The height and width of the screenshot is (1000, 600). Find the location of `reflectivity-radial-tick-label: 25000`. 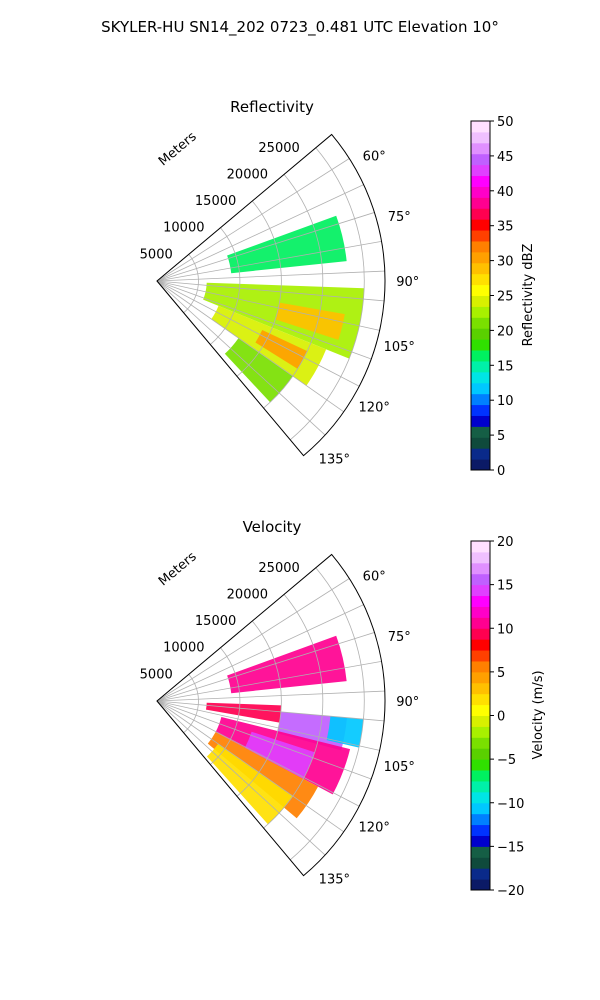

reflectivity-radial-tick-label: 25000 is located at coordinates (278, 148).